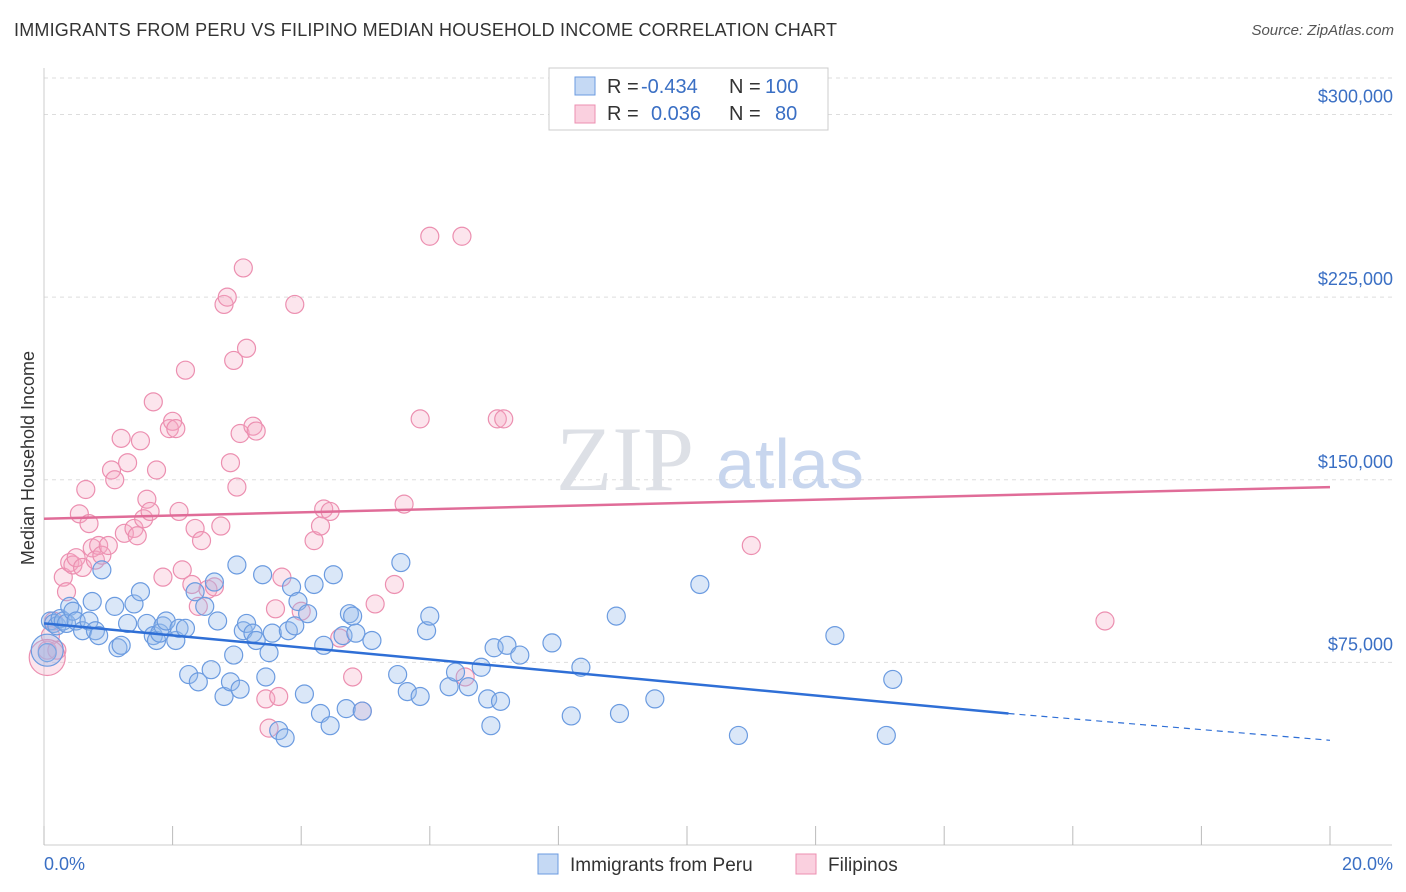  I want to click on legend-swatch-peru, so click(548, 864).